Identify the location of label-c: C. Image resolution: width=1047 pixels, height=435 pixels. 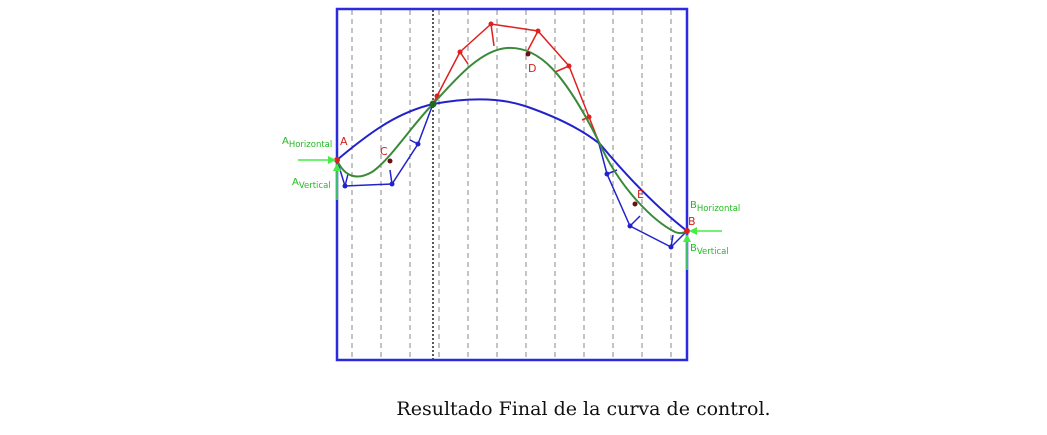
(384, 151).